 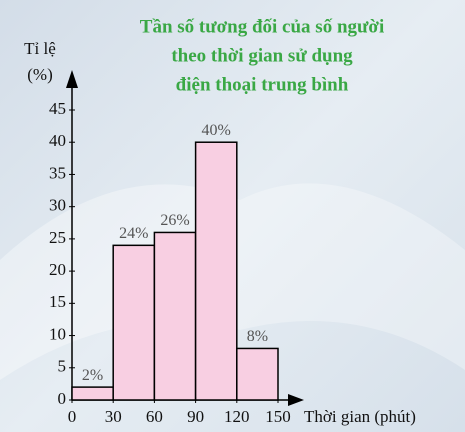 What do you see at coordinates (57, 301) in the screenshot?
I see `y-tick-label: 15` at bounding box center [57, 301].